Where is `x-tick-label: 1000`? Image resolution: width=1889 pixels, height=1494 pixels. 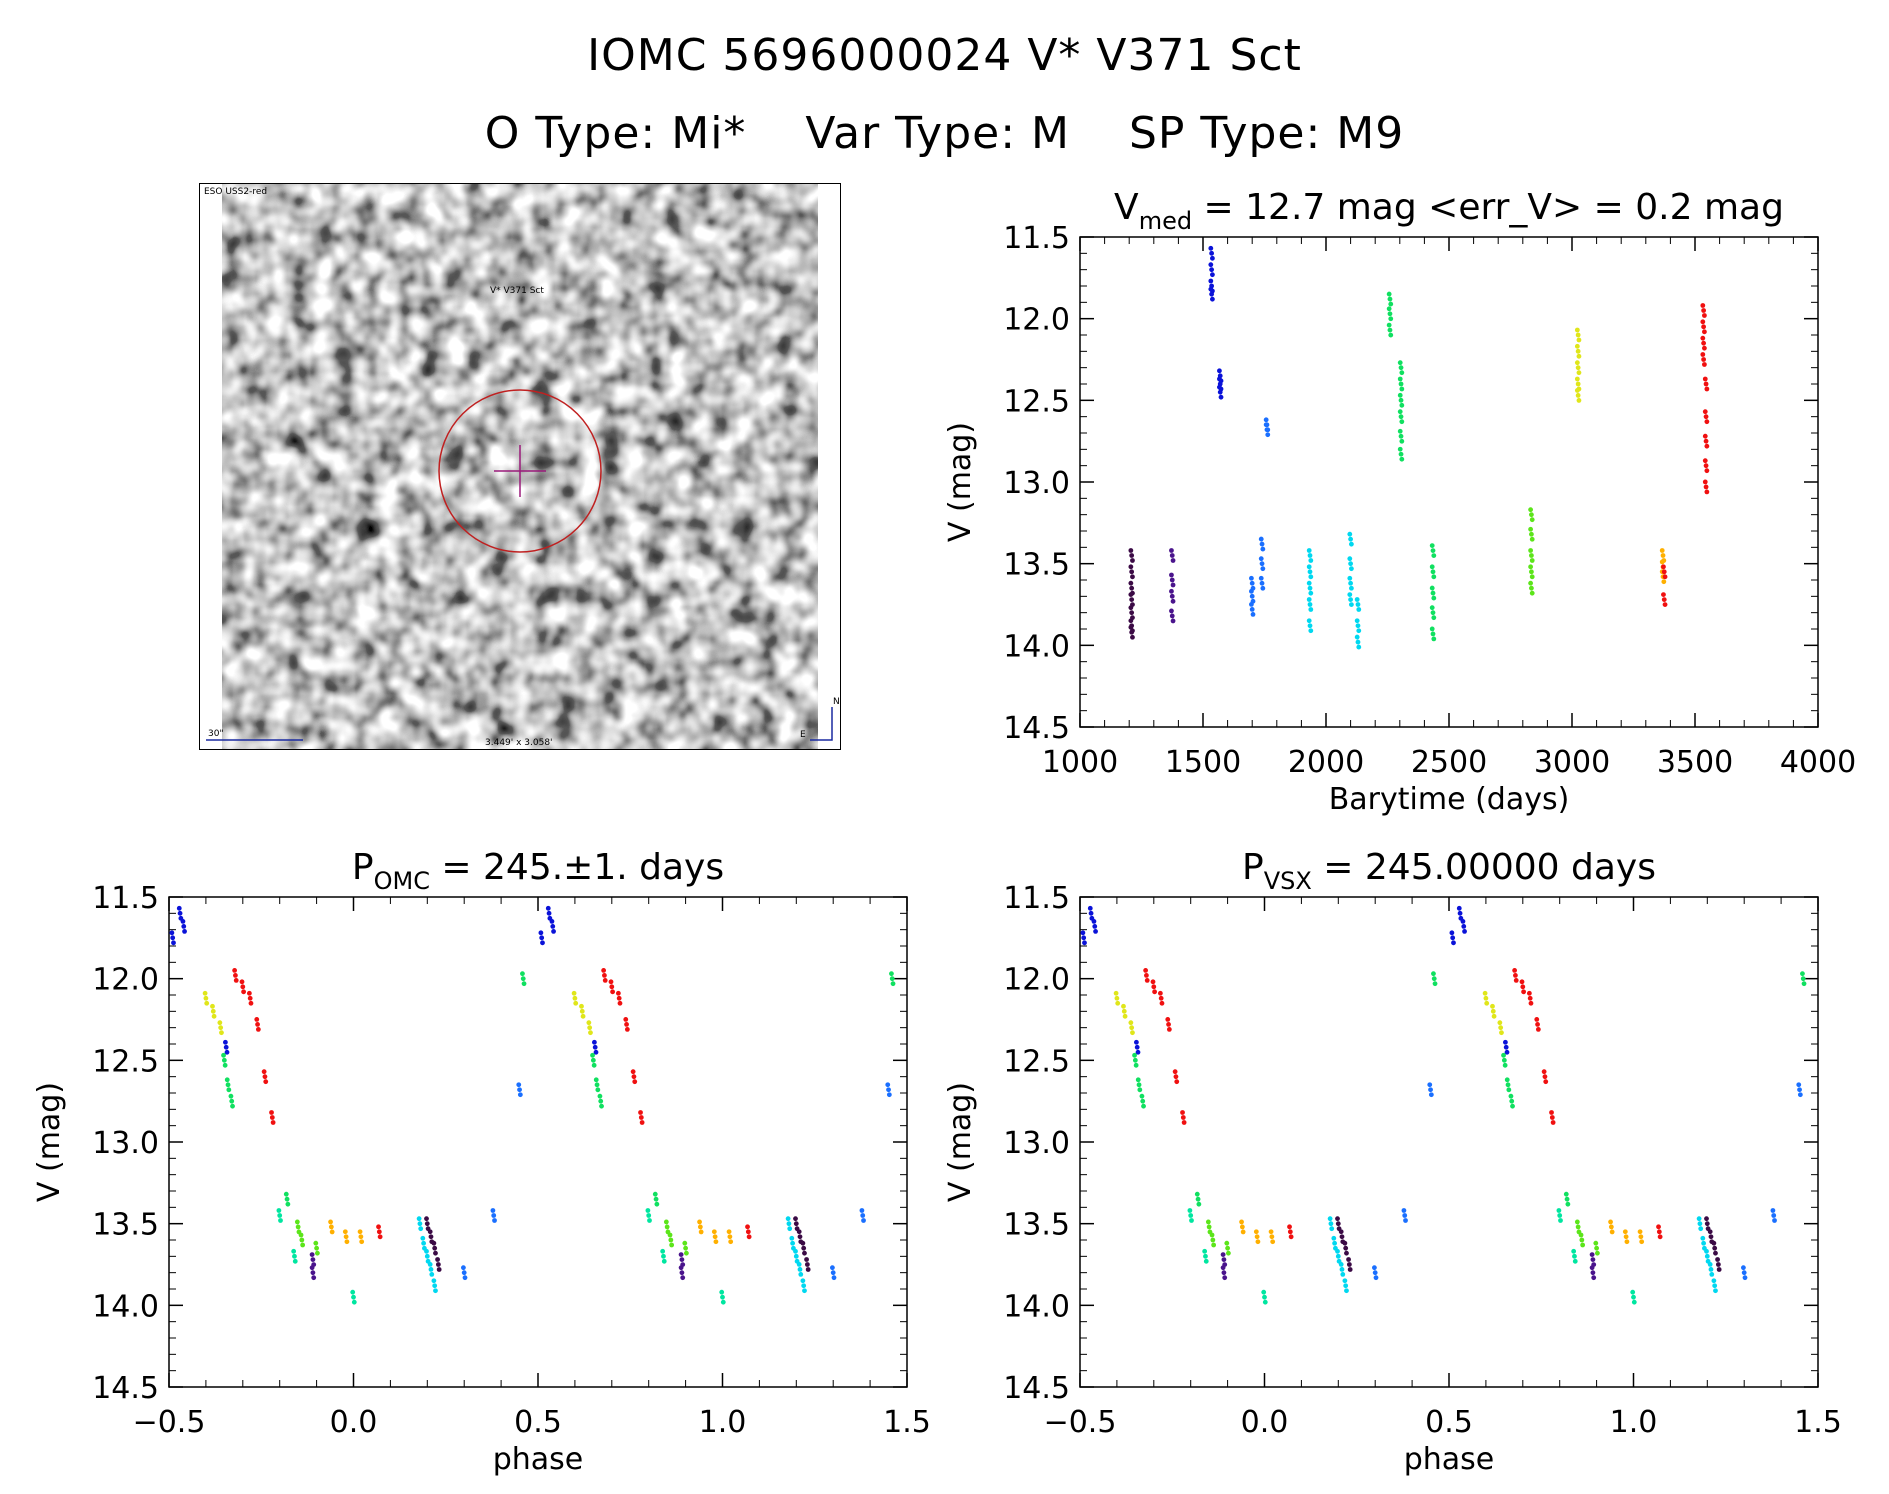 x-tick-label: 1000 is located at coordinates (1080, 762).